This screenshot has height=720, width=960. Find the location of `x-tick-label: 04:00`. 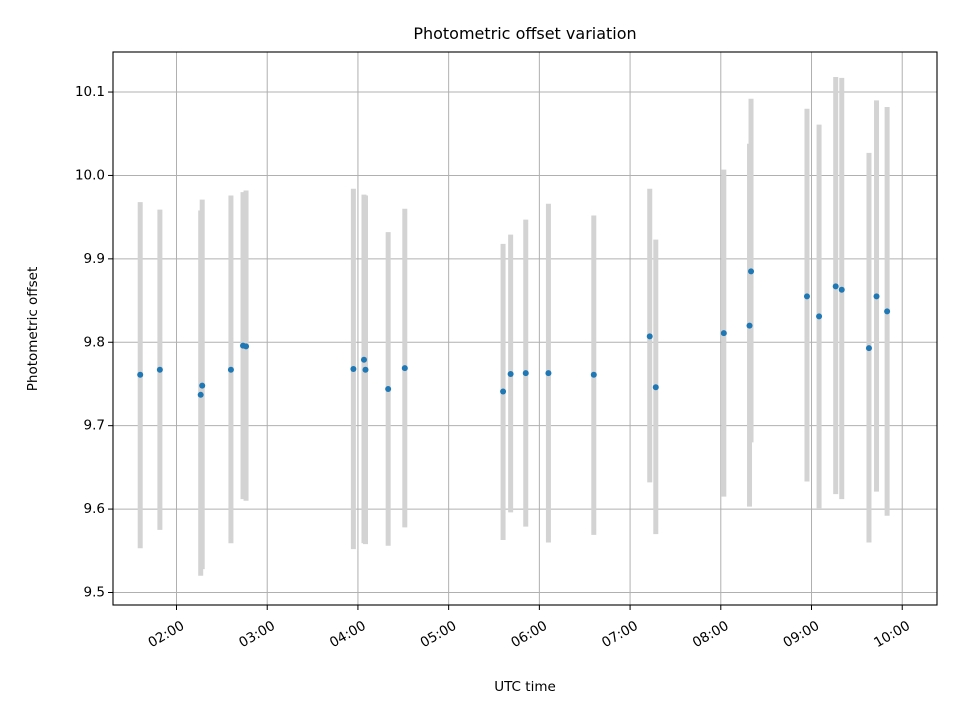

x-tick-label: 04:00 is located at coordinates (348, 634).